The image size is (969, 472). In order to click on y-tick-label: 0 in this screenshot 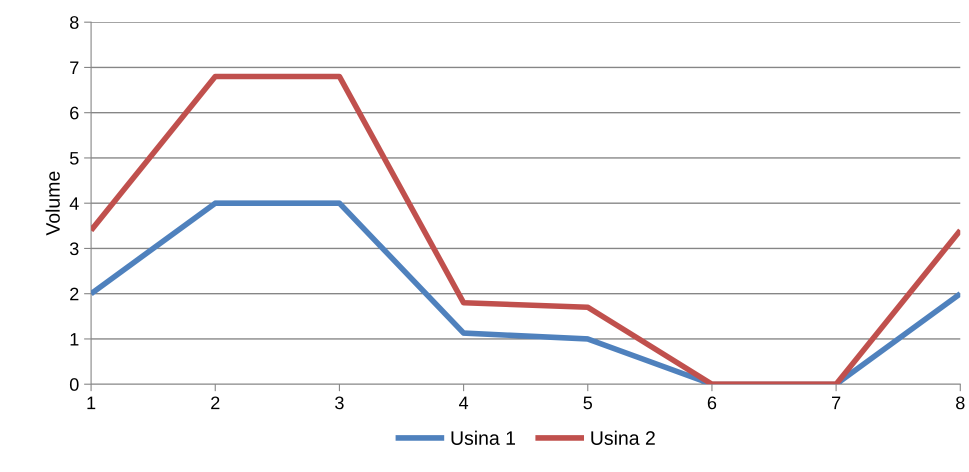, I will do `click(74, 384)`.